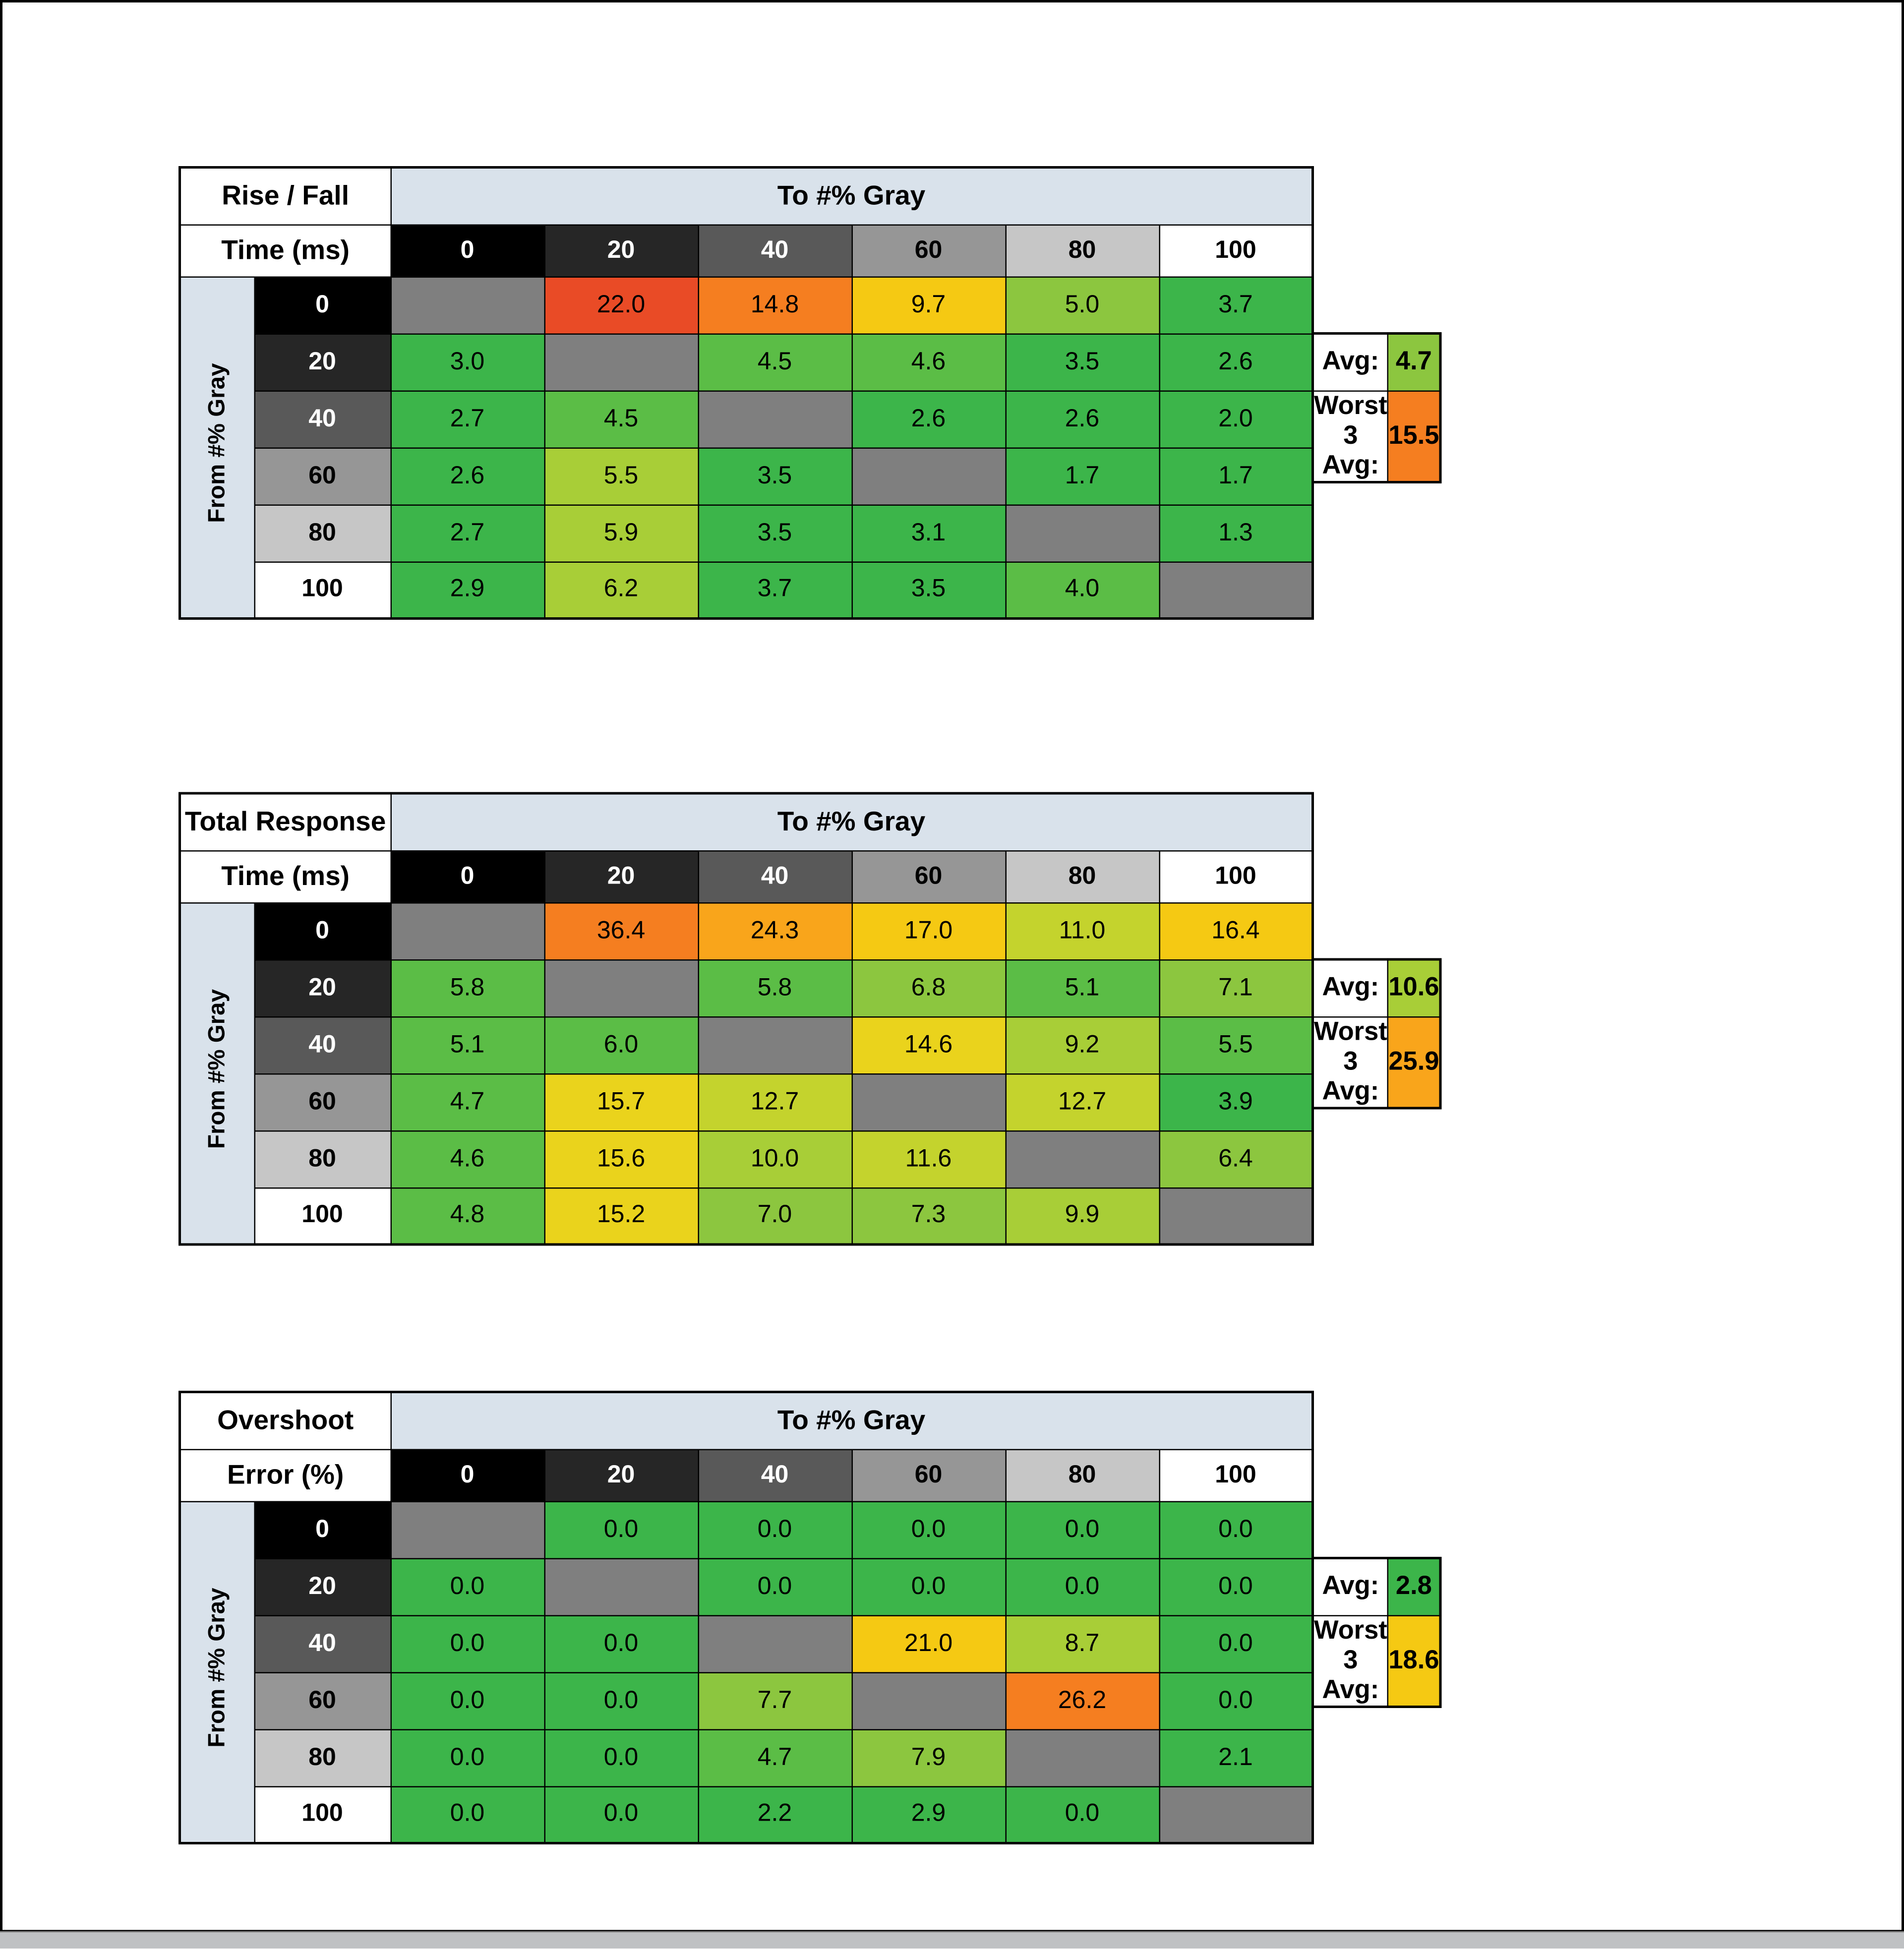 This screenshot has width=1904, height=1949. What do you see at coordinates (285, 822) in the screenshot?
I see `table-title-line1: Total Response` at bounding box center [285, 822].